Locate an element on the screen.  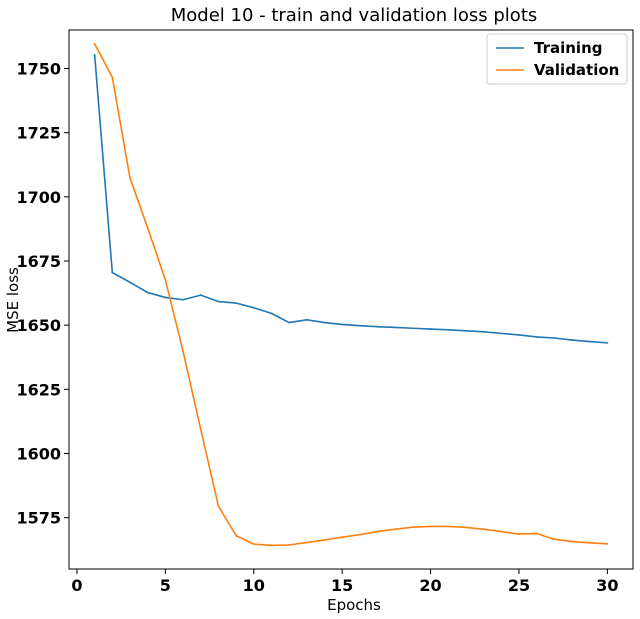
y-tick-label: 1750 is located at coordinates (38, 69).